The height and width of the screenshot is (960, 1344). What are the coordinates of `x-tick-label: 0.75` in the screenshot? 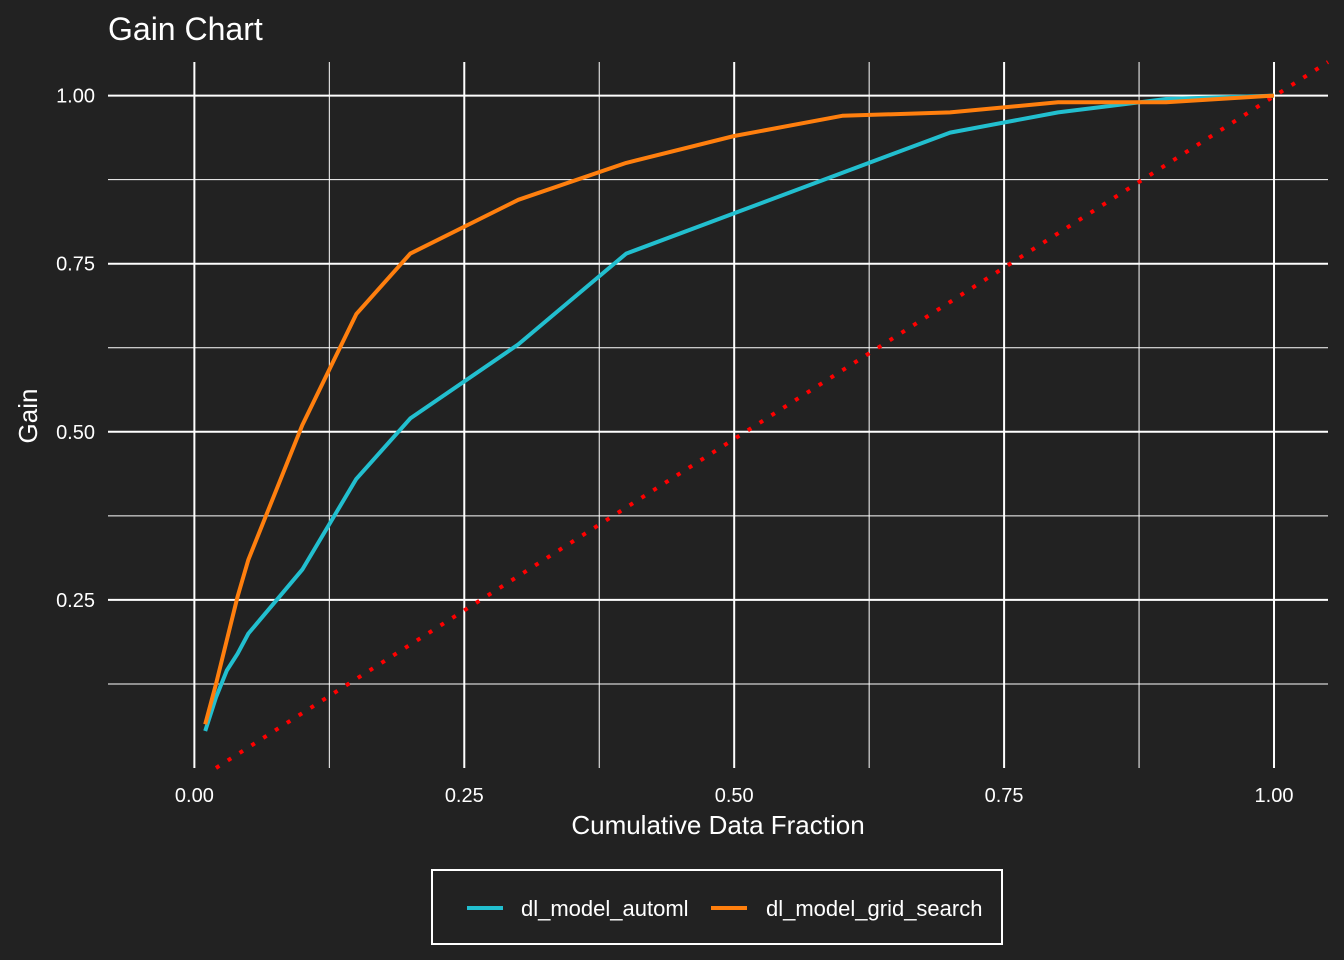 It's located at (1004, 796).